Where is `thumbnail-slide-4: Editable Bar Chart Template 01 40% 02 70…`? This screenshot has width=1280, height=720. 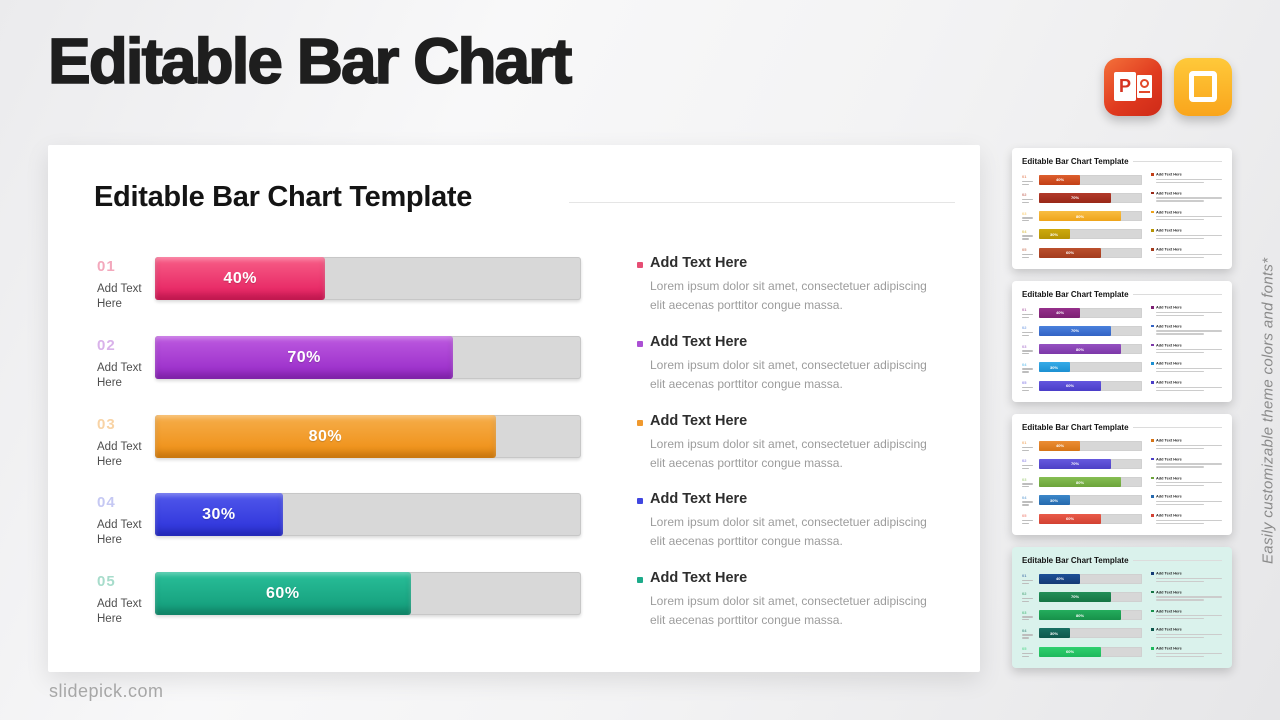 thumbnail-slide-4: Editable Bar Chart Template 01 40% 02 70… is located at coordinates (1122, 607).